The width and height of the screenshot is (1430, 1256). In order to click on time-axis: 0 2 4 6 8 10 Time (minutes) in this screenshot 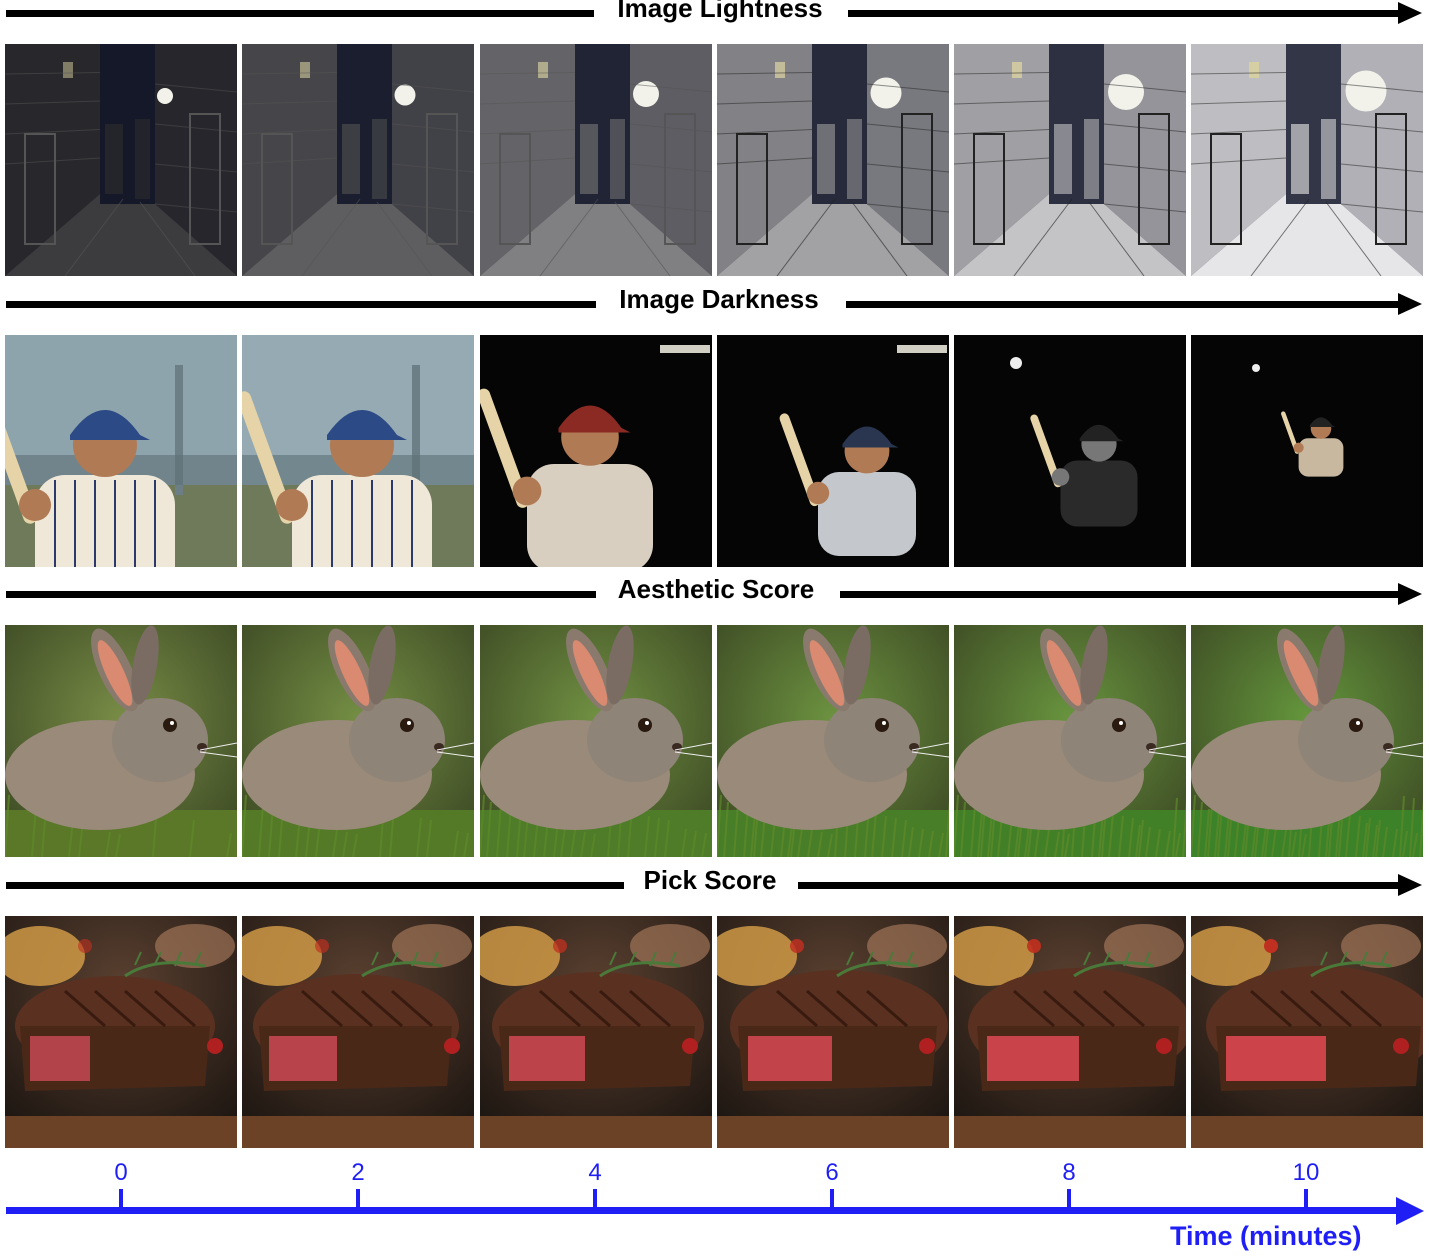, I will do `click(715, 1205)`.